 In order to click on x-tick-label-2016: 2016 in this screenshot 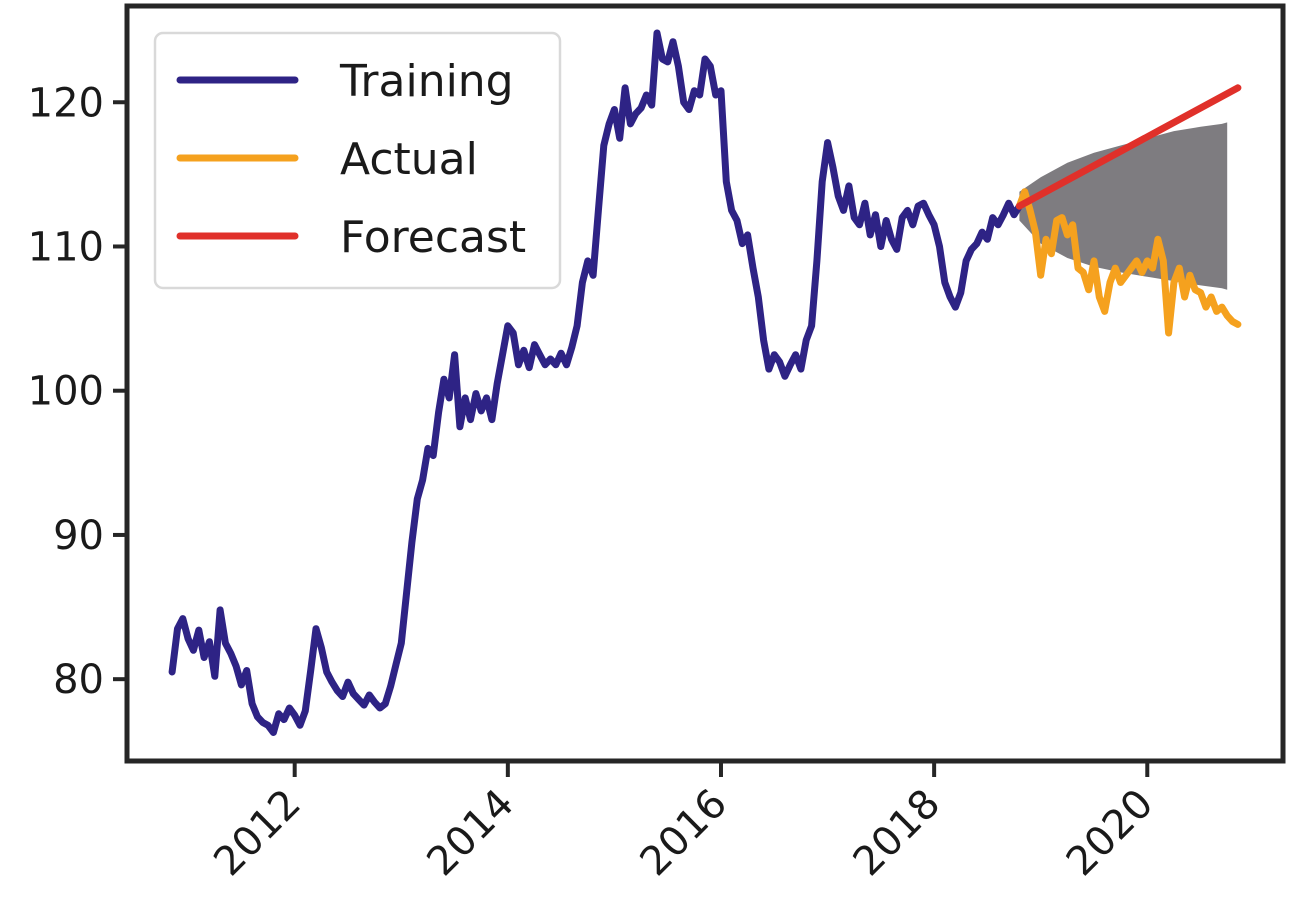, I will do `click(684, 833)`.